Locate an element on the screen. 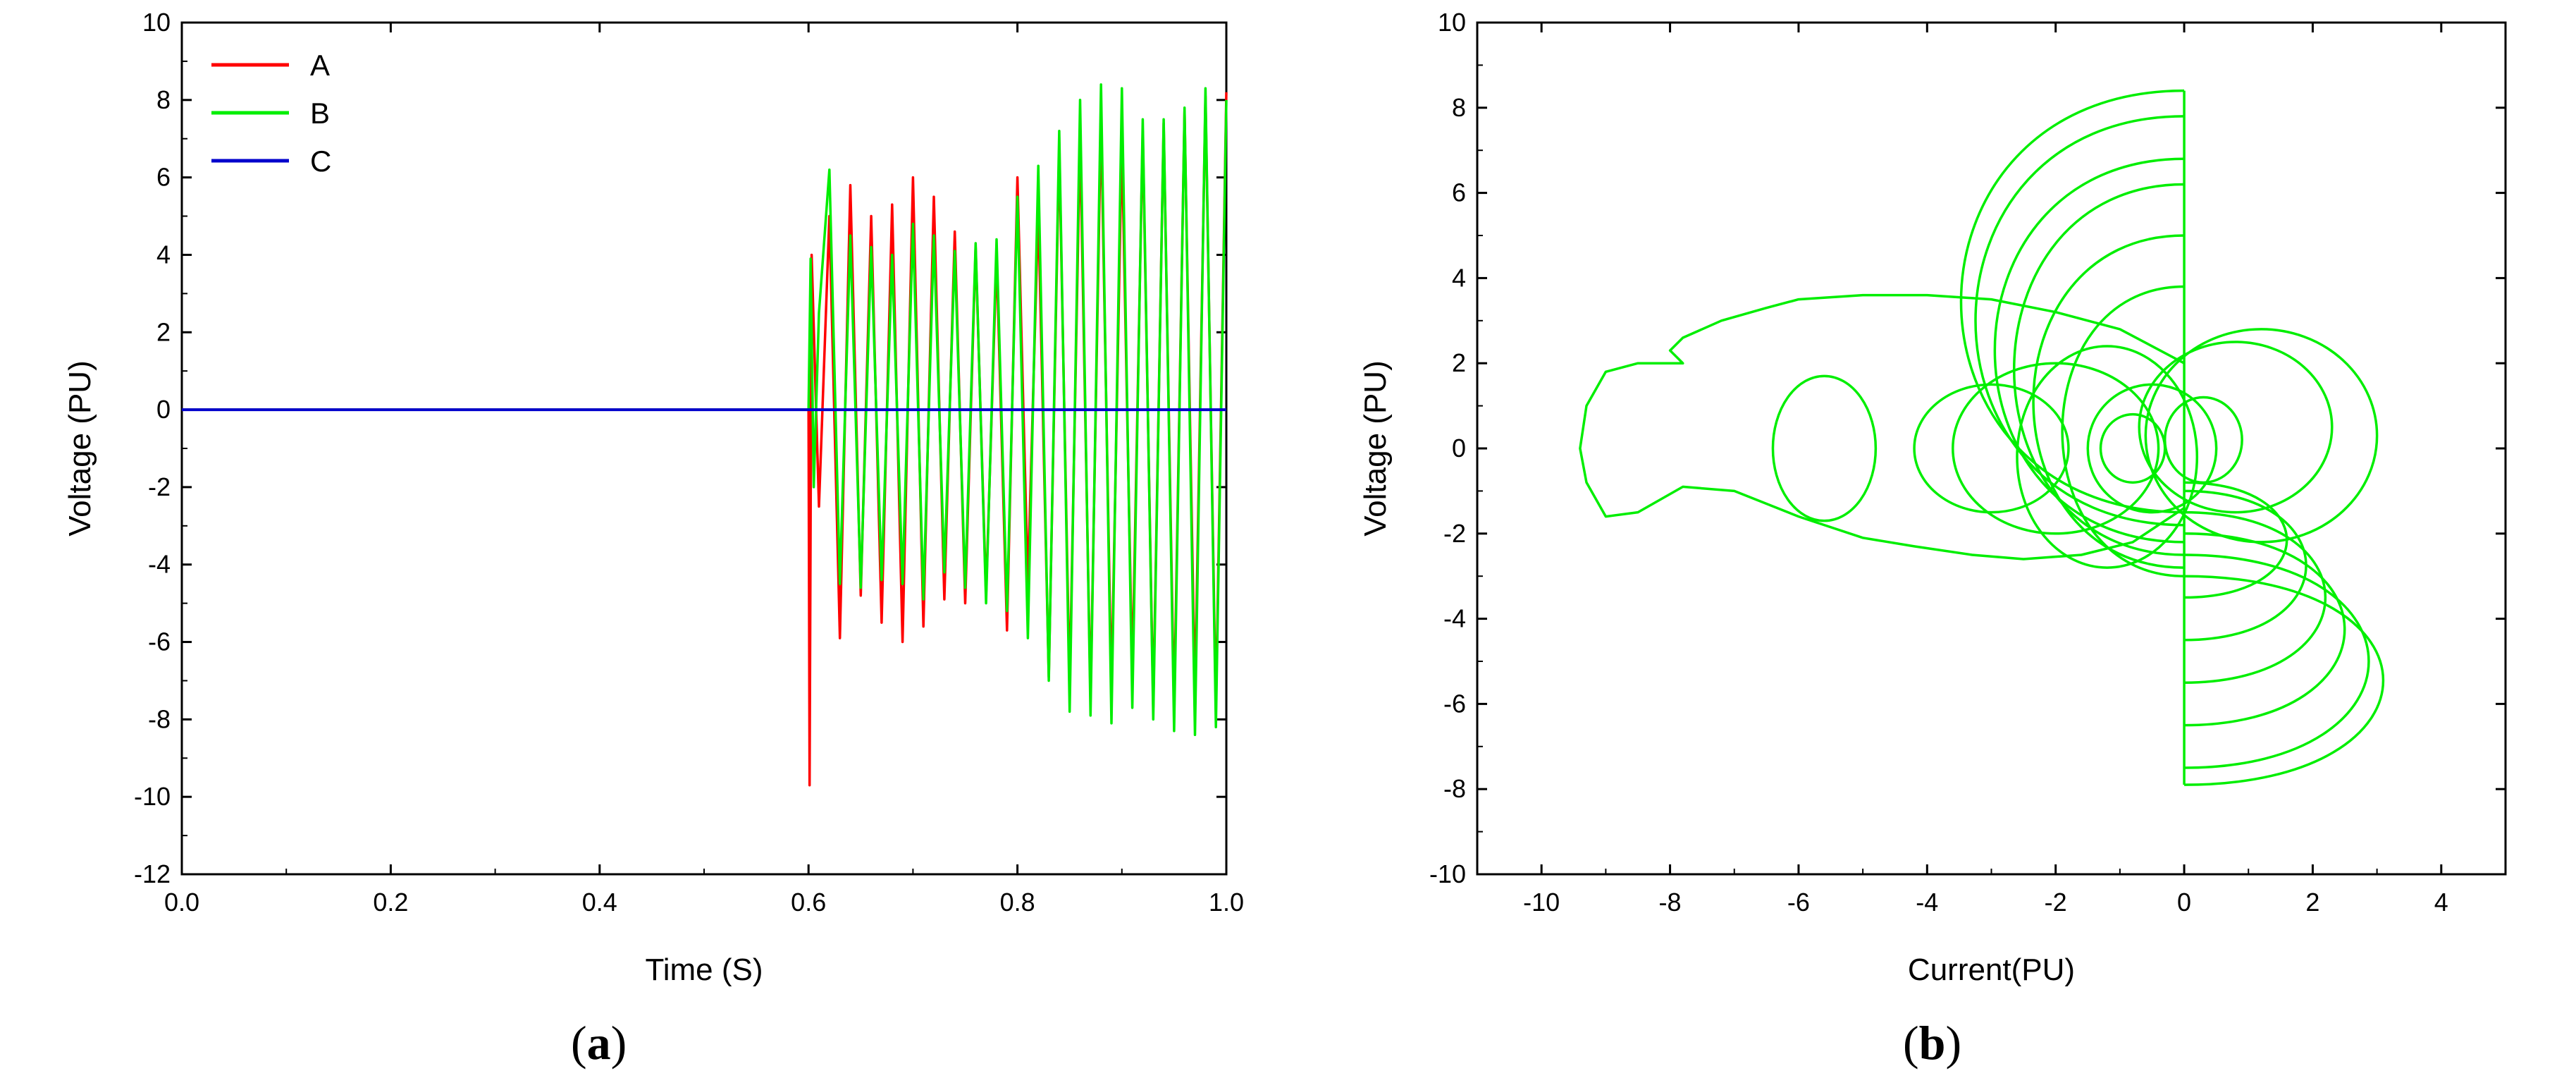 The width and height of the screenshot is (2576, 1090). caption-a-letter: a is located at coordinates (599, 1043).